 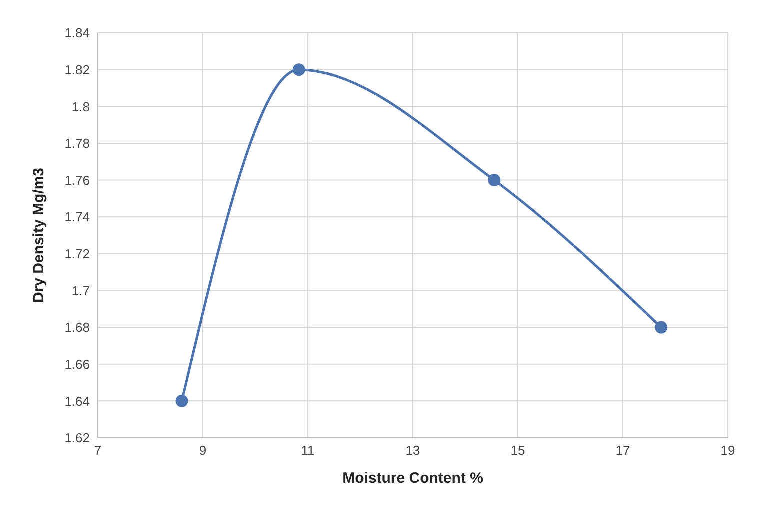 What do you see at coordinates (77, 328) in the screenshot?
I see `y-tick-label: 1.68` at bounding box center [77, 328].